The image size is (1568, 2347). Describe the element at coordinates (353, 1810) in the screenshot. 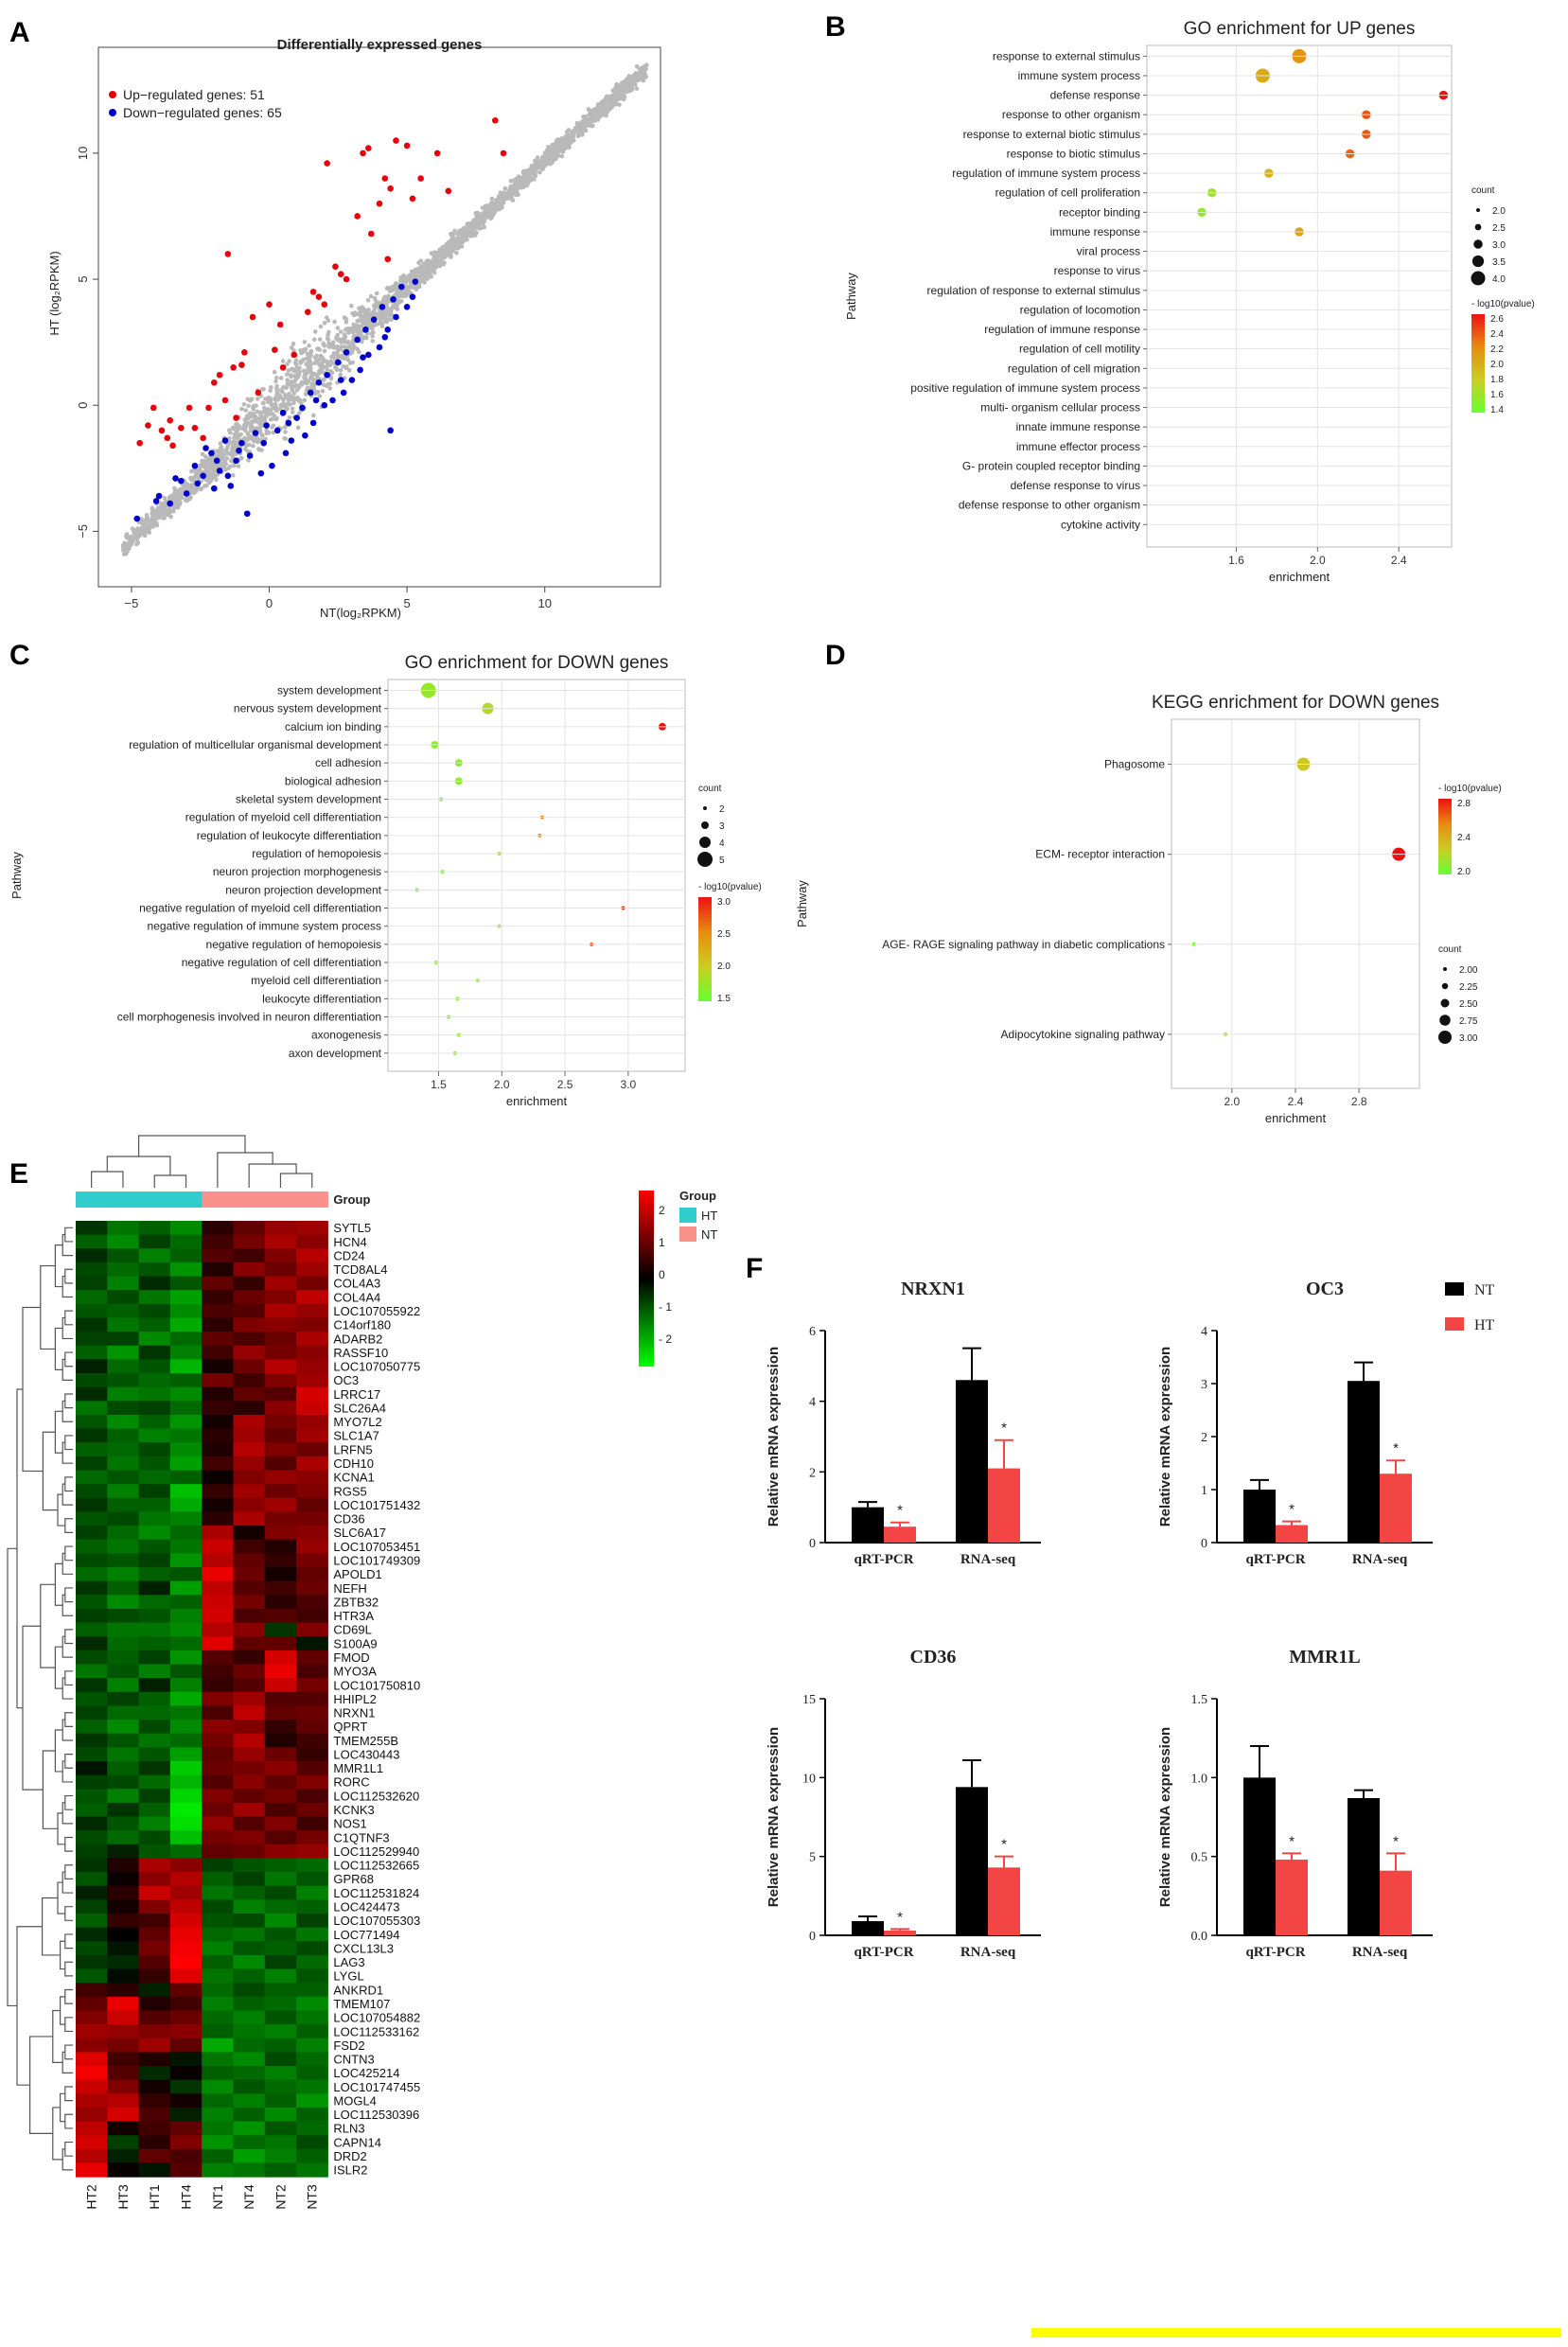

I see `gene-label: KCNK3` at that location.